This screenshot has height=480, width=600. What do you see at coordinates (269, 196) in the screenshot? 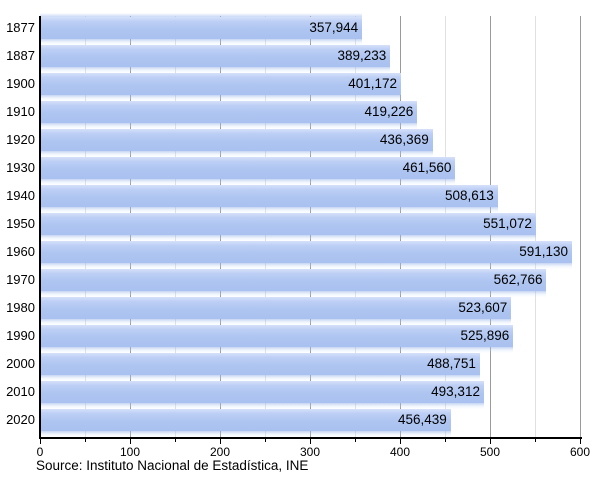
I see `bar: 508,613` at bounding box center [269, 196].